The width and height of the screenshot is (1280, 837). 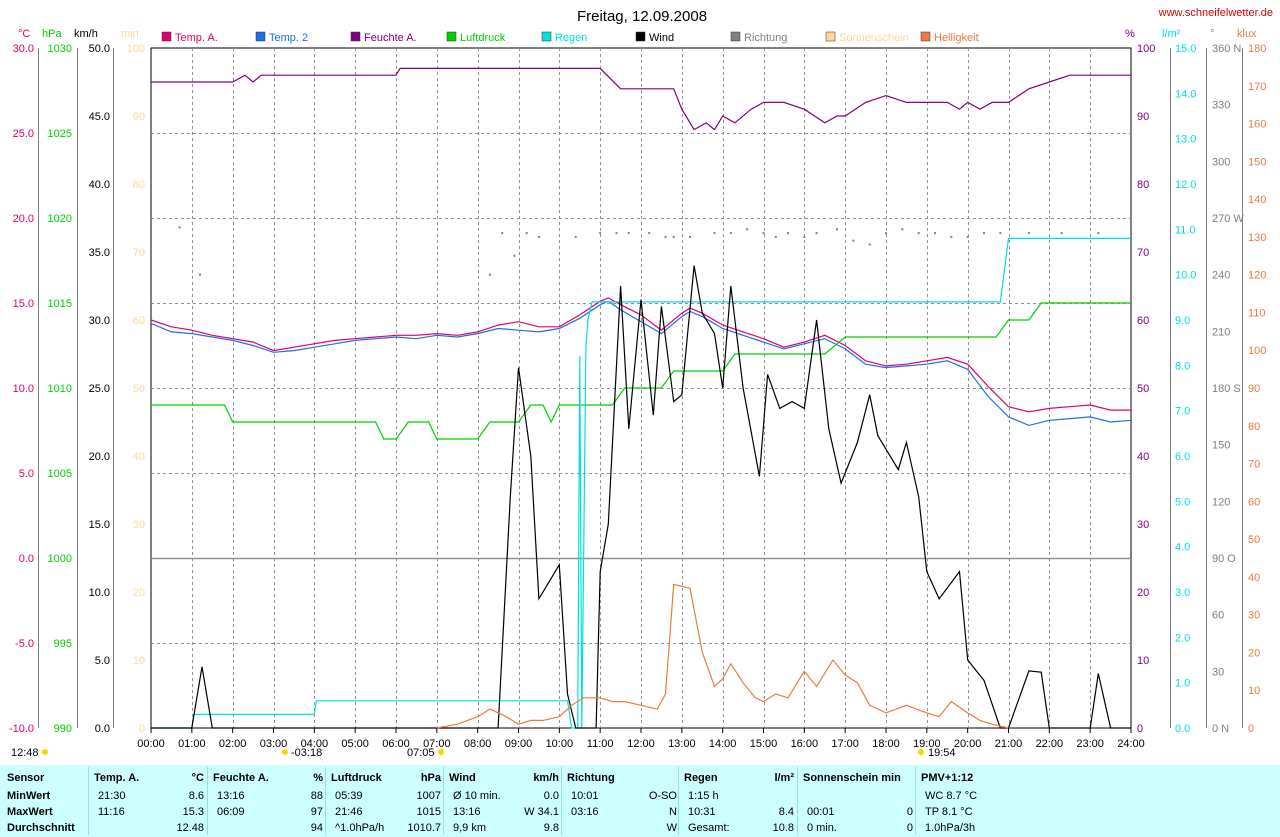 What do you see at coordinates (1146, 49) in the screenshot?
I see `humidity-axis-tick: 100` at bounding box center [1146, 49].